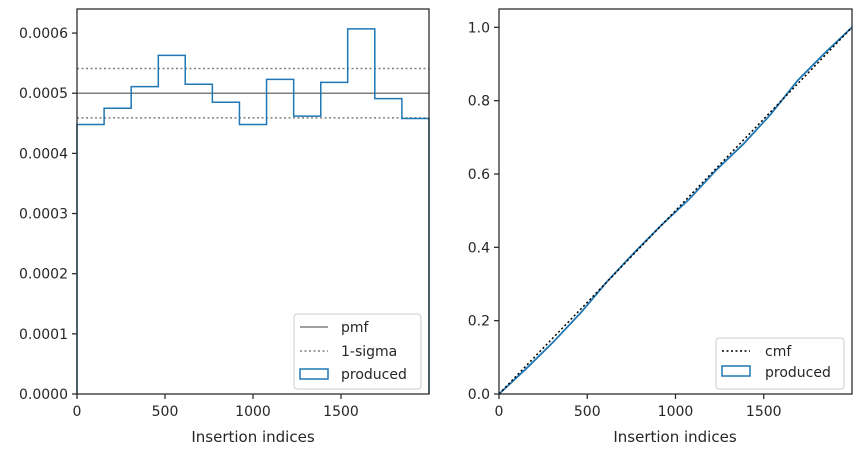 The image size is (861, 453). I want to click on left-xtick-label: 0, so click(77, 412).